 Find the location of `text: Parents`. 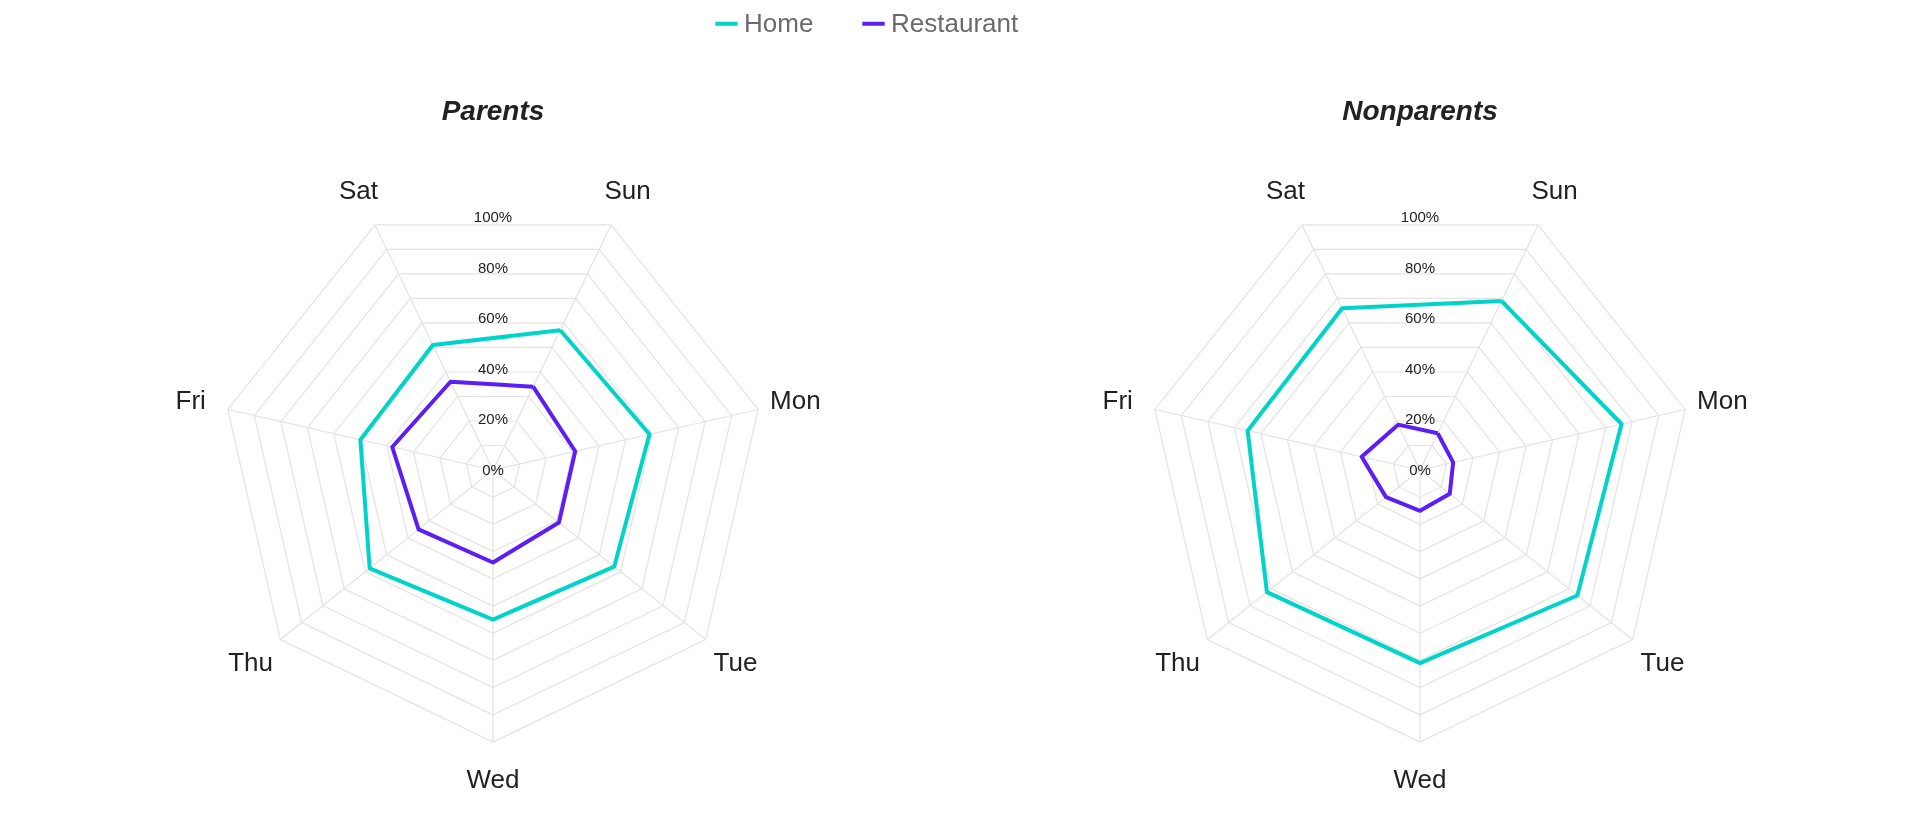

text: Parents is located at coordinates (493, 110).